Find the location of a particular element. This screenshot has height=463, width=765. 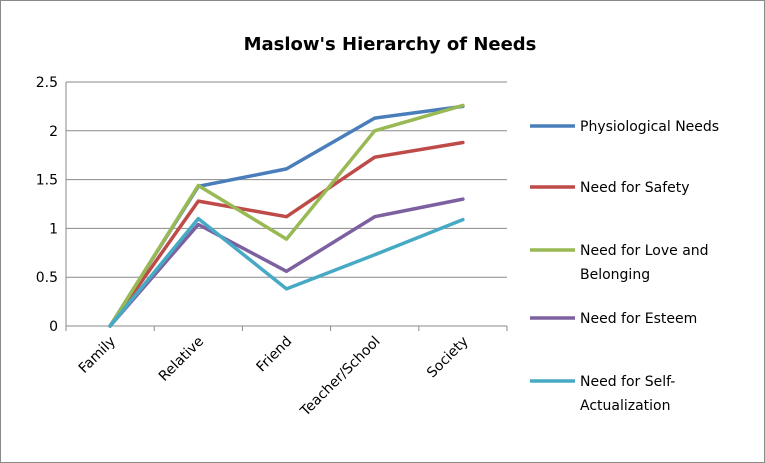

y-tick-label: 1 is located at coordinates (53, 229).